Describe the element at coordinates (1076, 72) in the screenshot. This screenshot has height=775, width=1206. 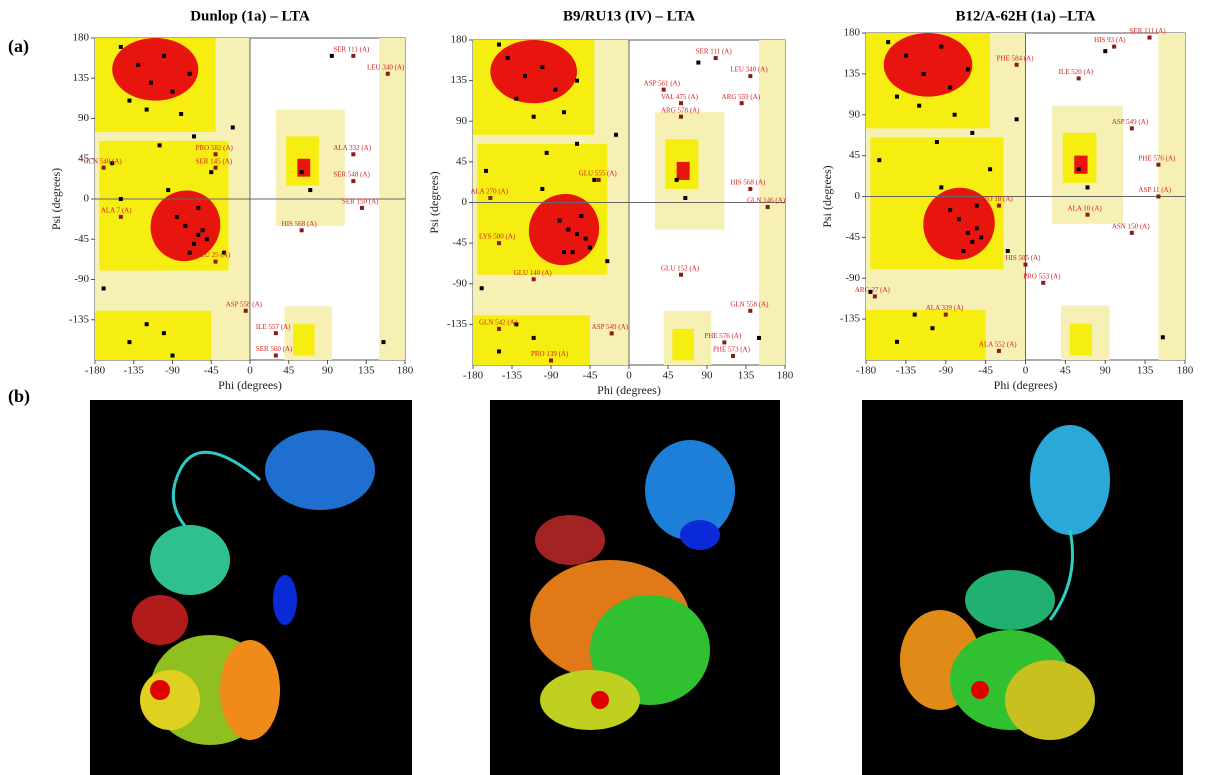
I see `residue-label: ILE 520 (A)` at that location.